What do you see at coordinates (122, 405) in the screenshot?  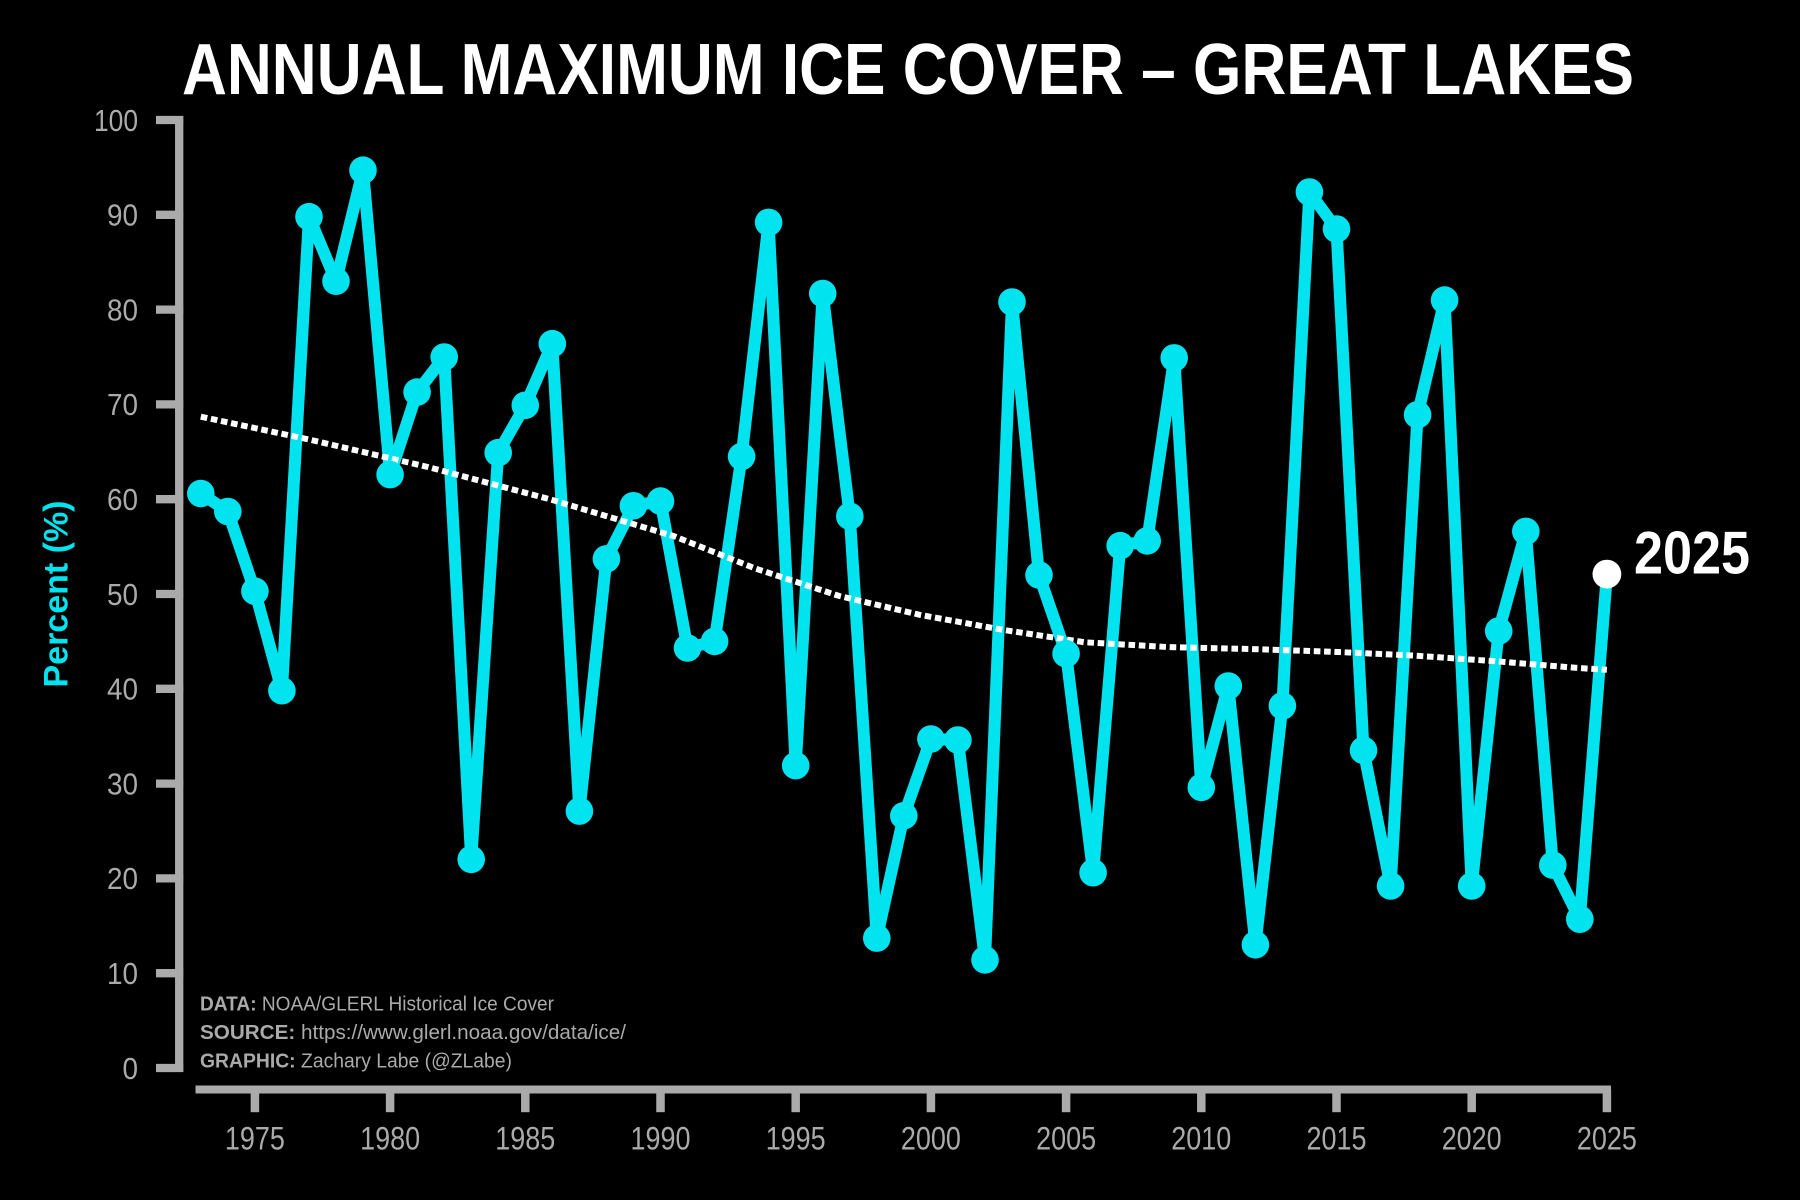 I see `svg-text: 70` at bounding box center [122, 405].